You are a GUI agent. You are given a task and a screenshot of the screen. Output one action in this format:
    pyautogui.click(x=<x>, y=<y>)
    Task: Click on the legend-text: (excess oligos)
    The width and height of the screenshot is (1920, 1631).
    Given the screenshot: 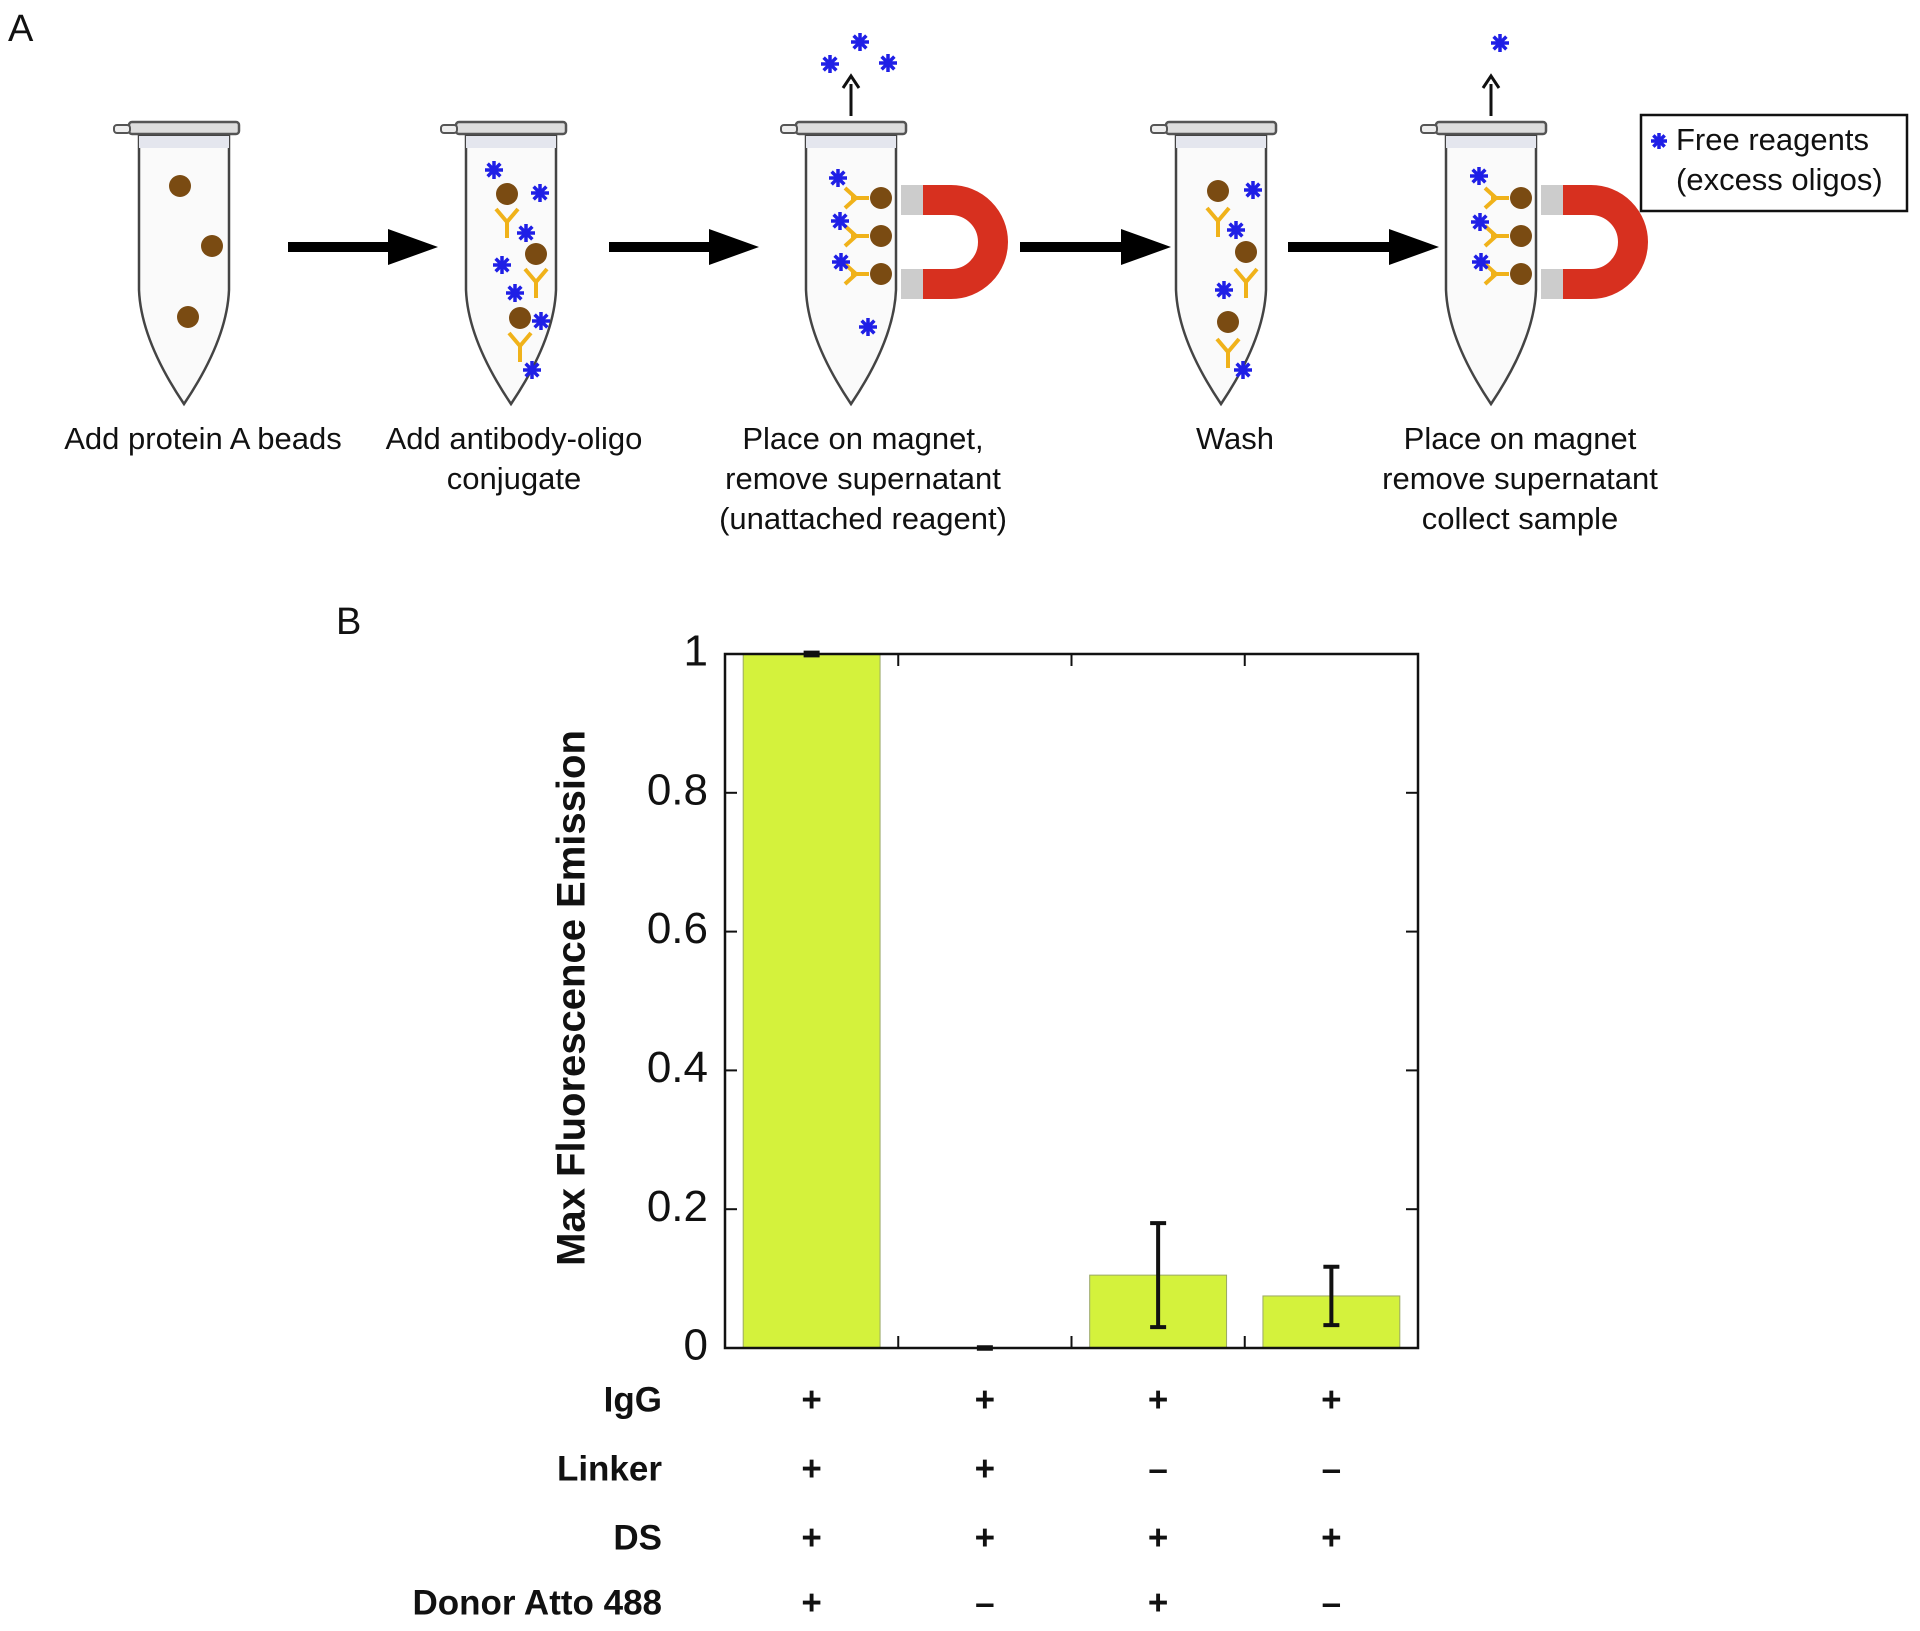 What is the action you would take?
    pyautogui.click(x=1779, y=179)
    